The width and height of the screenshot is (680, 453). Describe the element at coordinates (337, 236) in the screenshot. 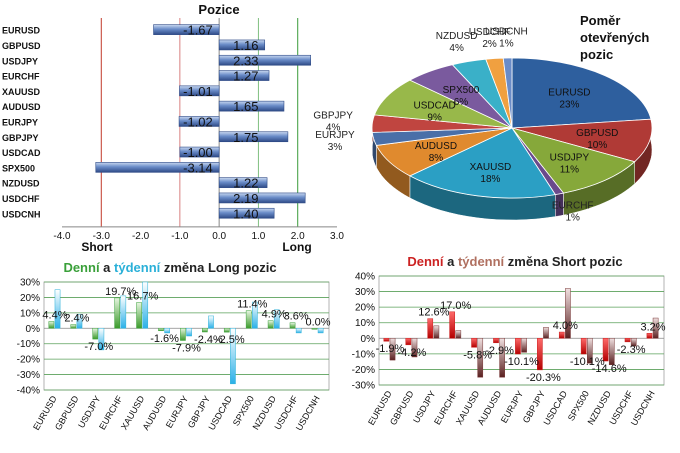

I see `positions-tick-label: 3.0` at that location.